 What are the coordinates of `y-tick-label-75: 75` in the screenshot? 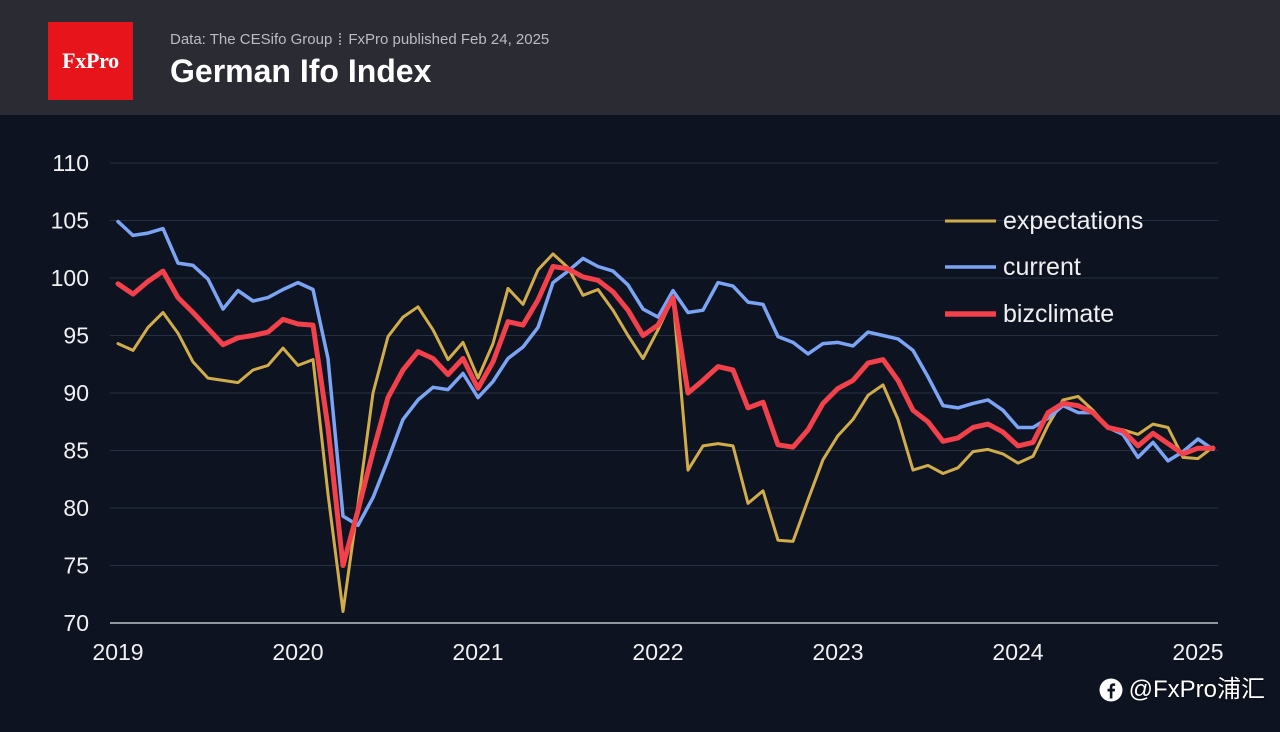 It's located at (76, 566).